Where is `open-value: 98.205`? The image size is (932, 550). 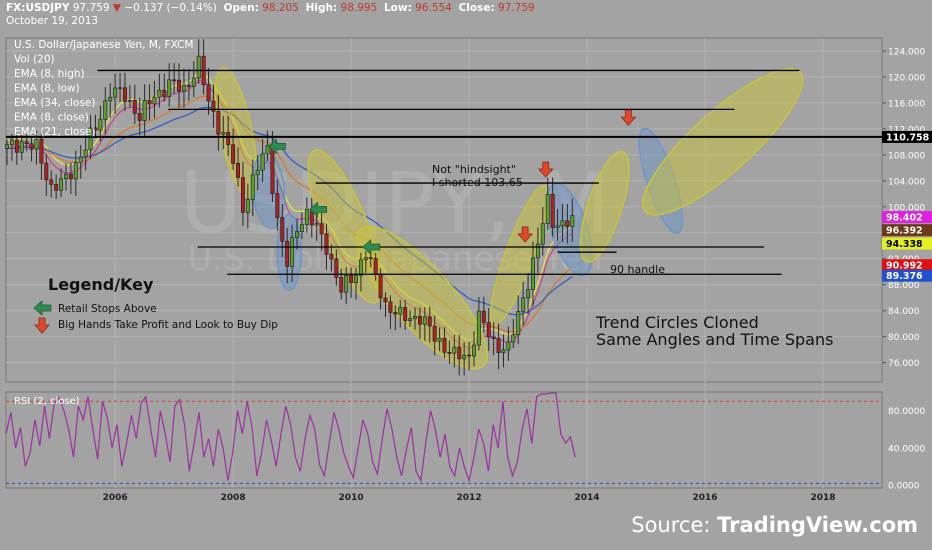
open-value: 98.205 is located at coordinates (280, 8).